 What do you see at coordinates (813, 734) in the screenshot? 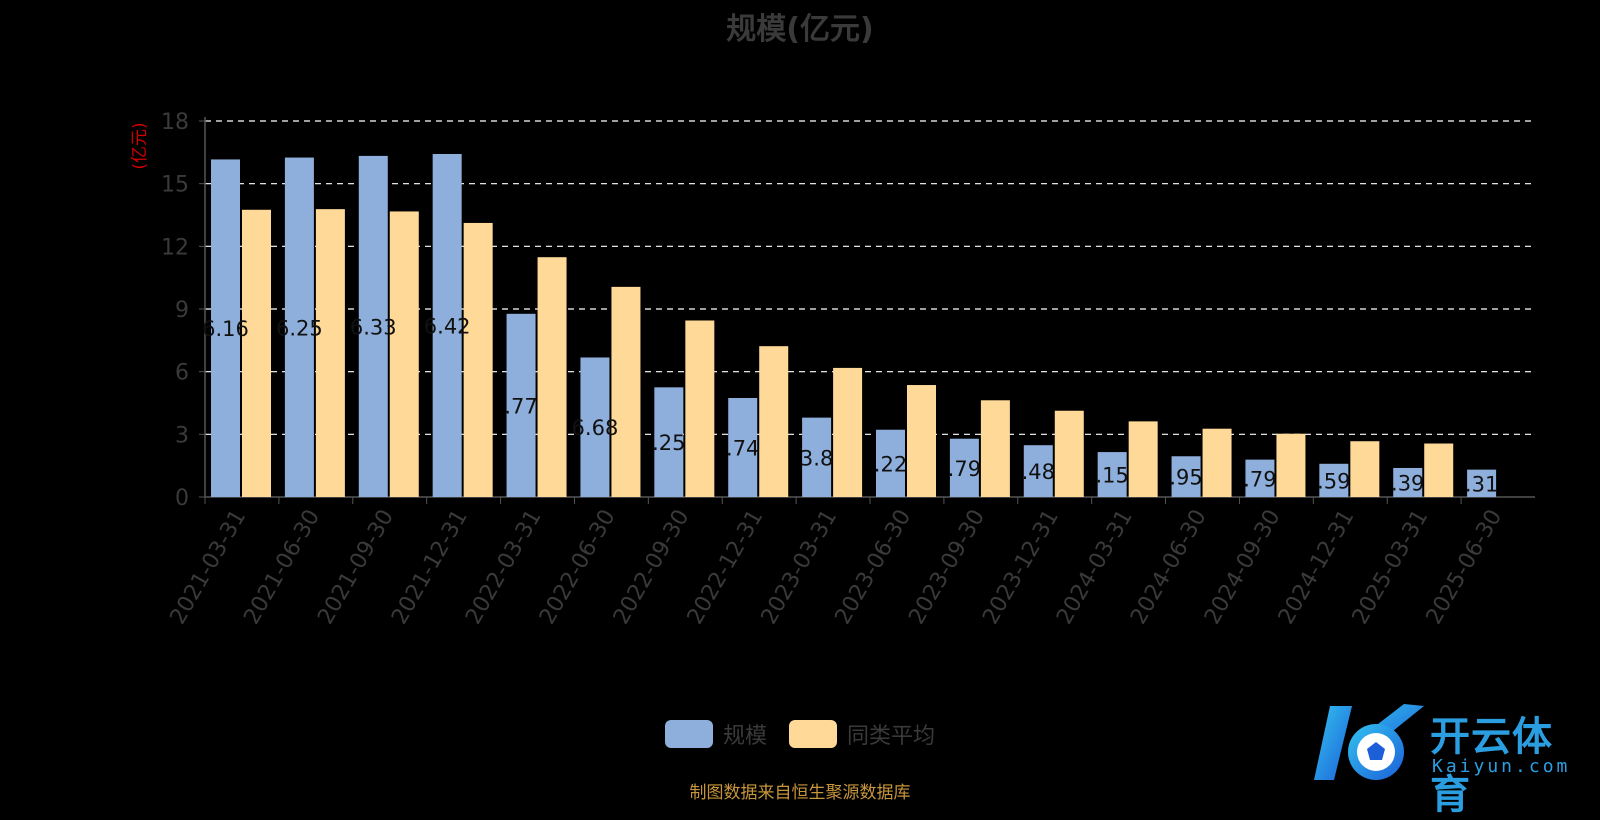
I see `legend-swatch-peer-average` at bounding box center [813, 734].